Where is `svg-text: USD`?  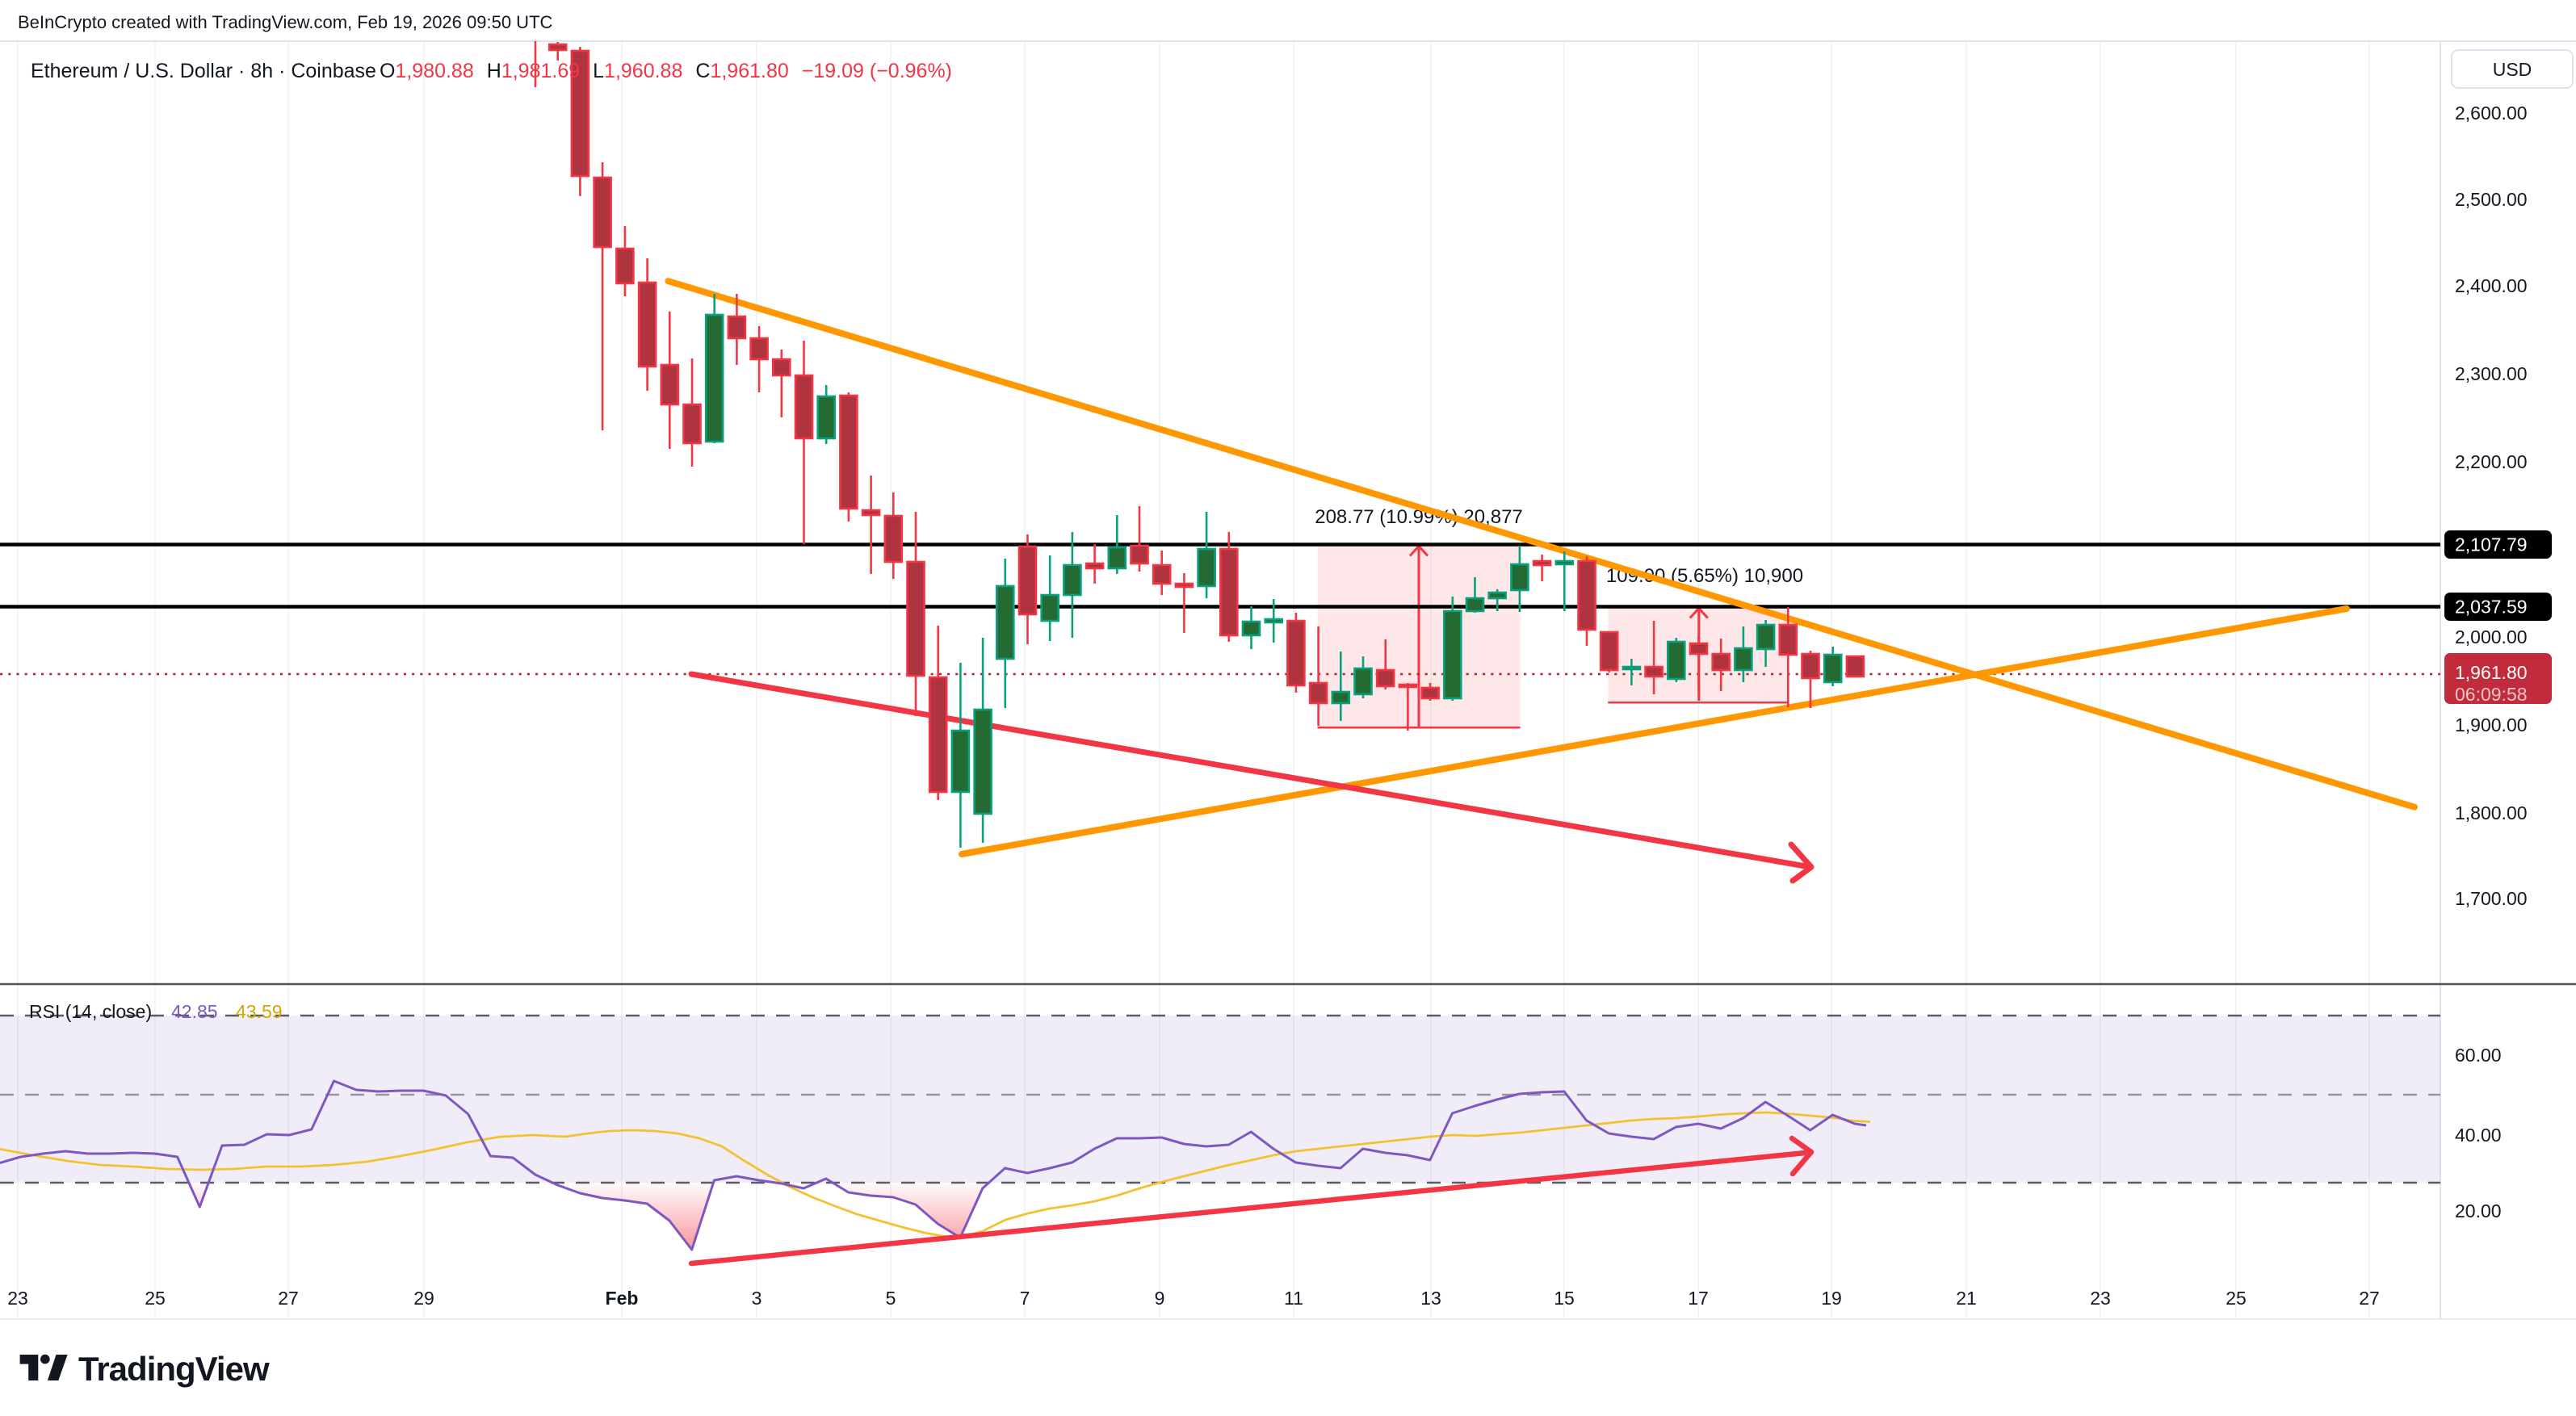 svg-text: USD is located at coordinates (2512, 69).